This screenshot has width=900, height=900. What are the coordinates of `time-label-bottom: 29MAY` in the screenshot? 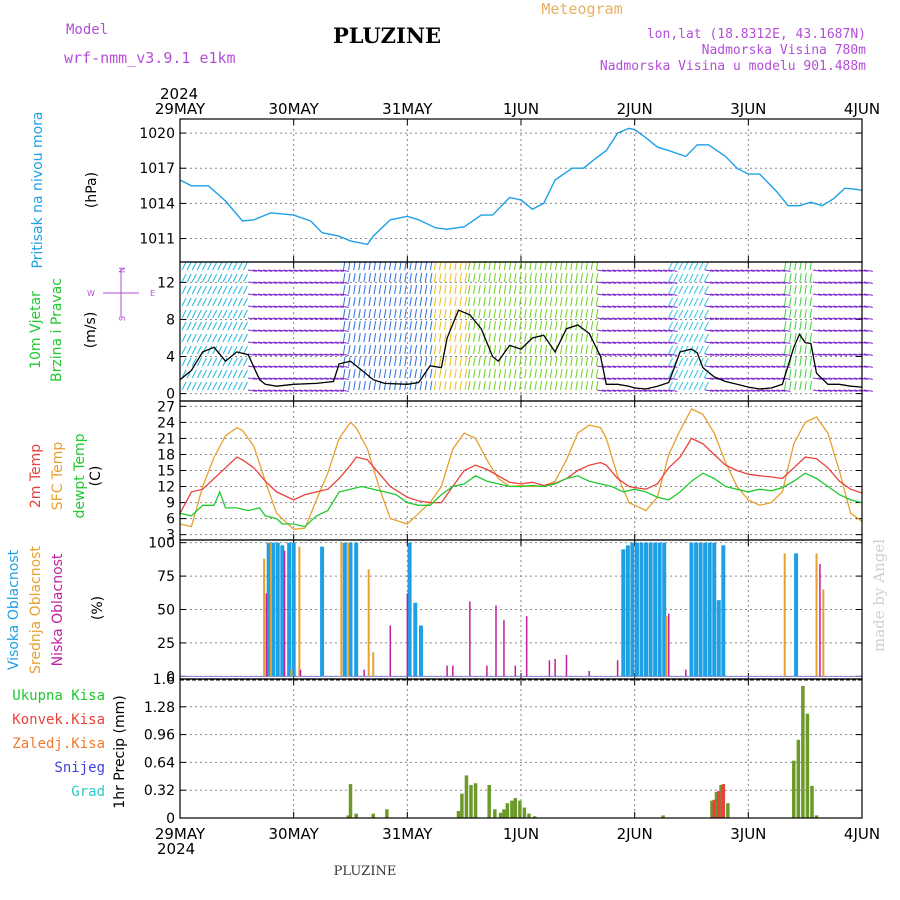 It's located at (180, 834).